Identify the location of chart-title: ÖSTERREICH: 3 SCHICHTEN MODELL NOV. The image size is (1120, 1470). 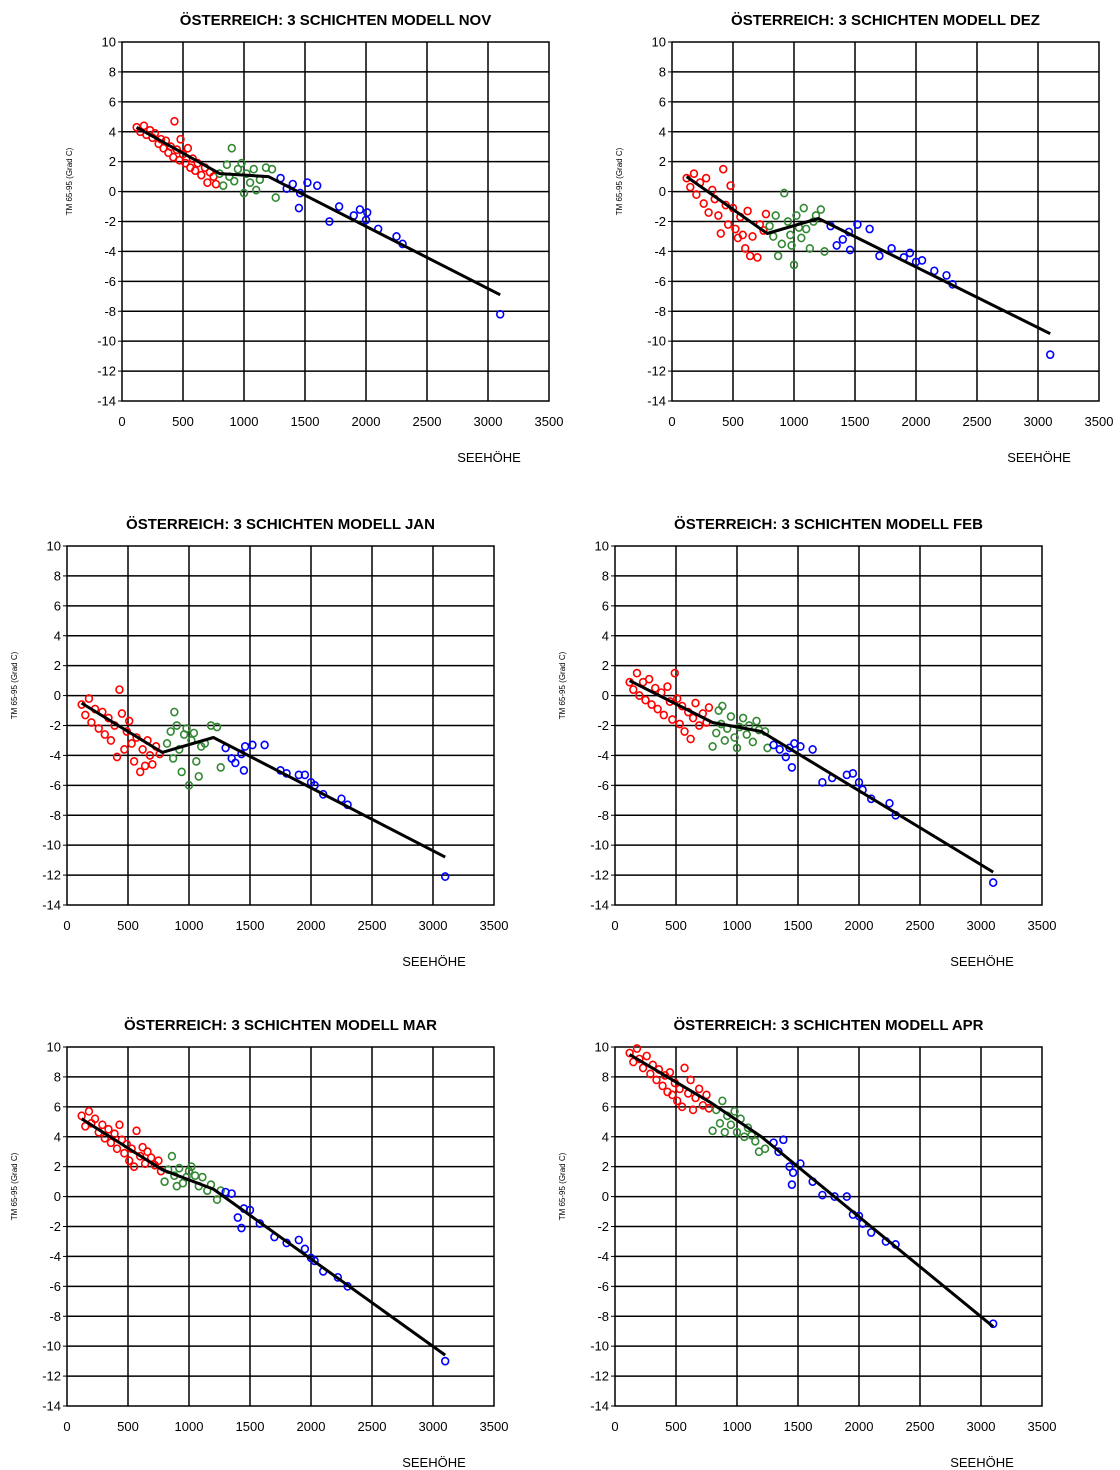
(335, 20).